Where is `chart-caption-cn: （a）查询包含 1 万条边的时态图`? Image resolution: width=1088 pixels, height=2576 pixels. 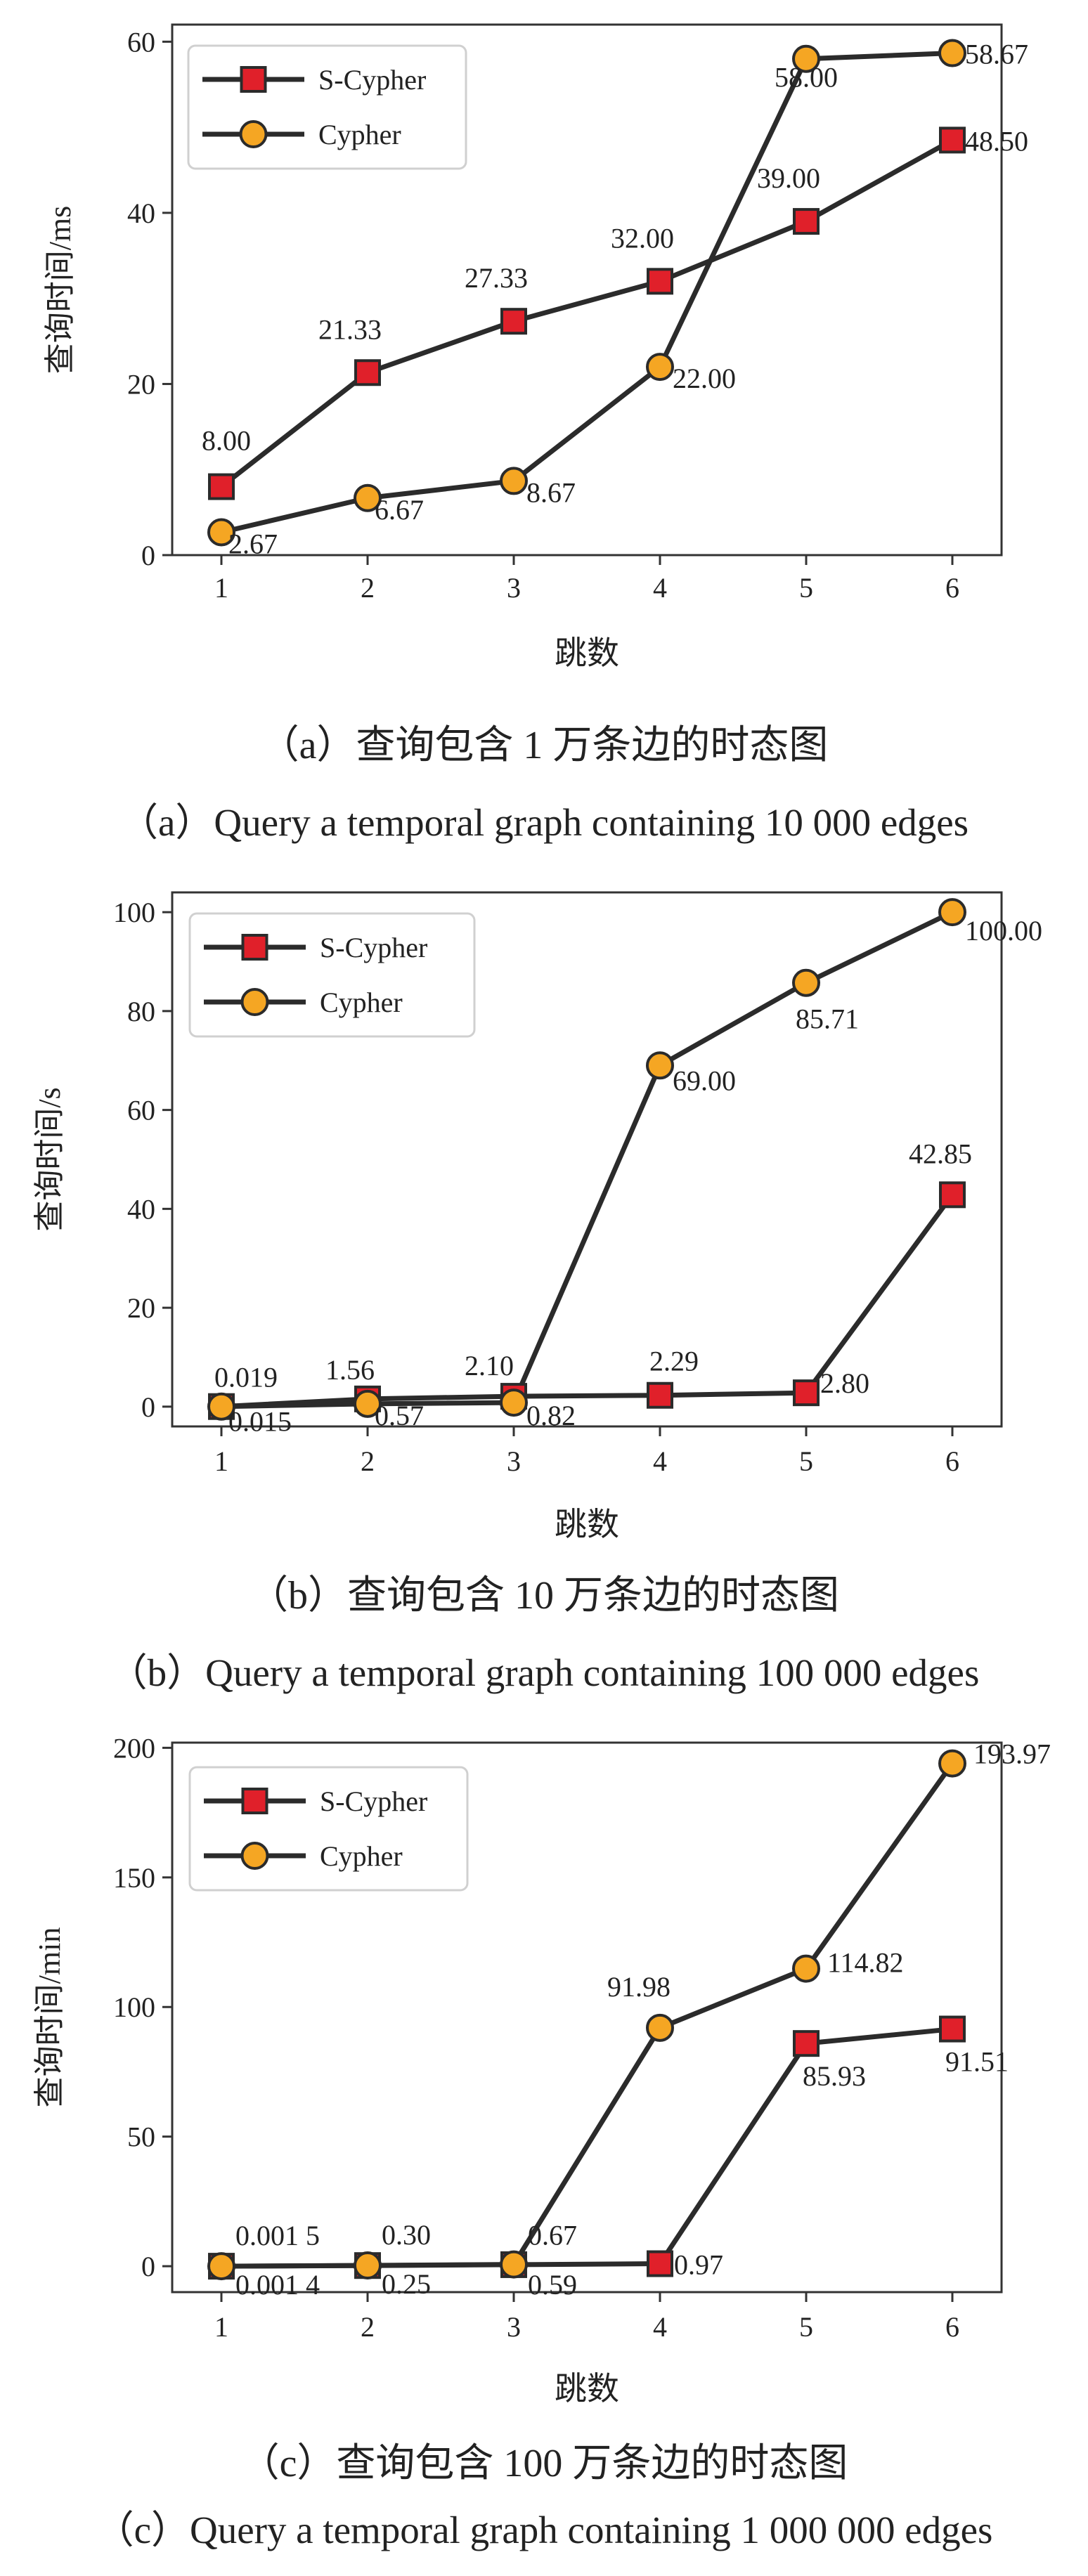
chart-caption-cn: （a）查询包含 1 万条边的时态图 is located at coordinates (544, 745).